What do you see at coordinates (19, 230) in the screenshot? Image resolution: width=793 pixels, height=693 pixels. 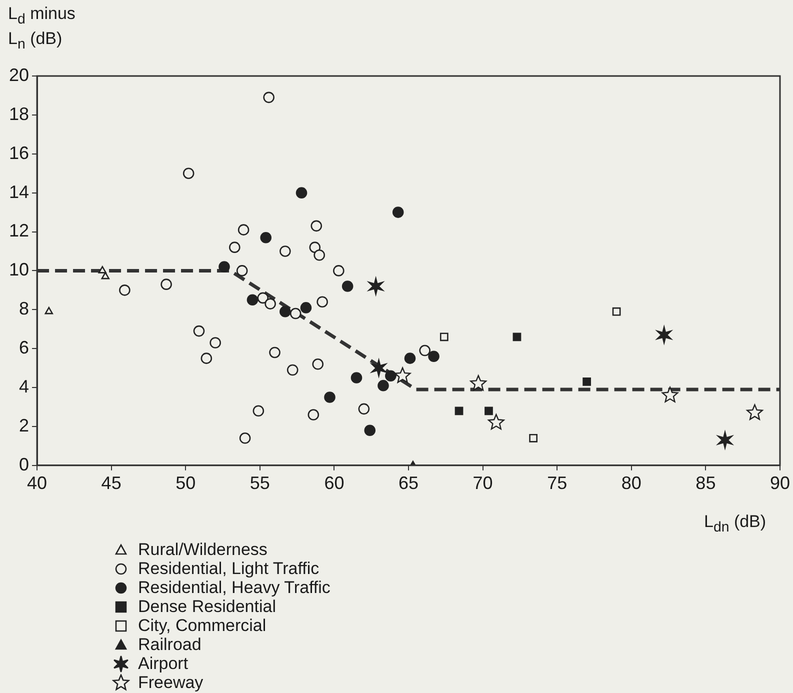 I see `y-tick-label: 12` at bounding box center [19, 230].